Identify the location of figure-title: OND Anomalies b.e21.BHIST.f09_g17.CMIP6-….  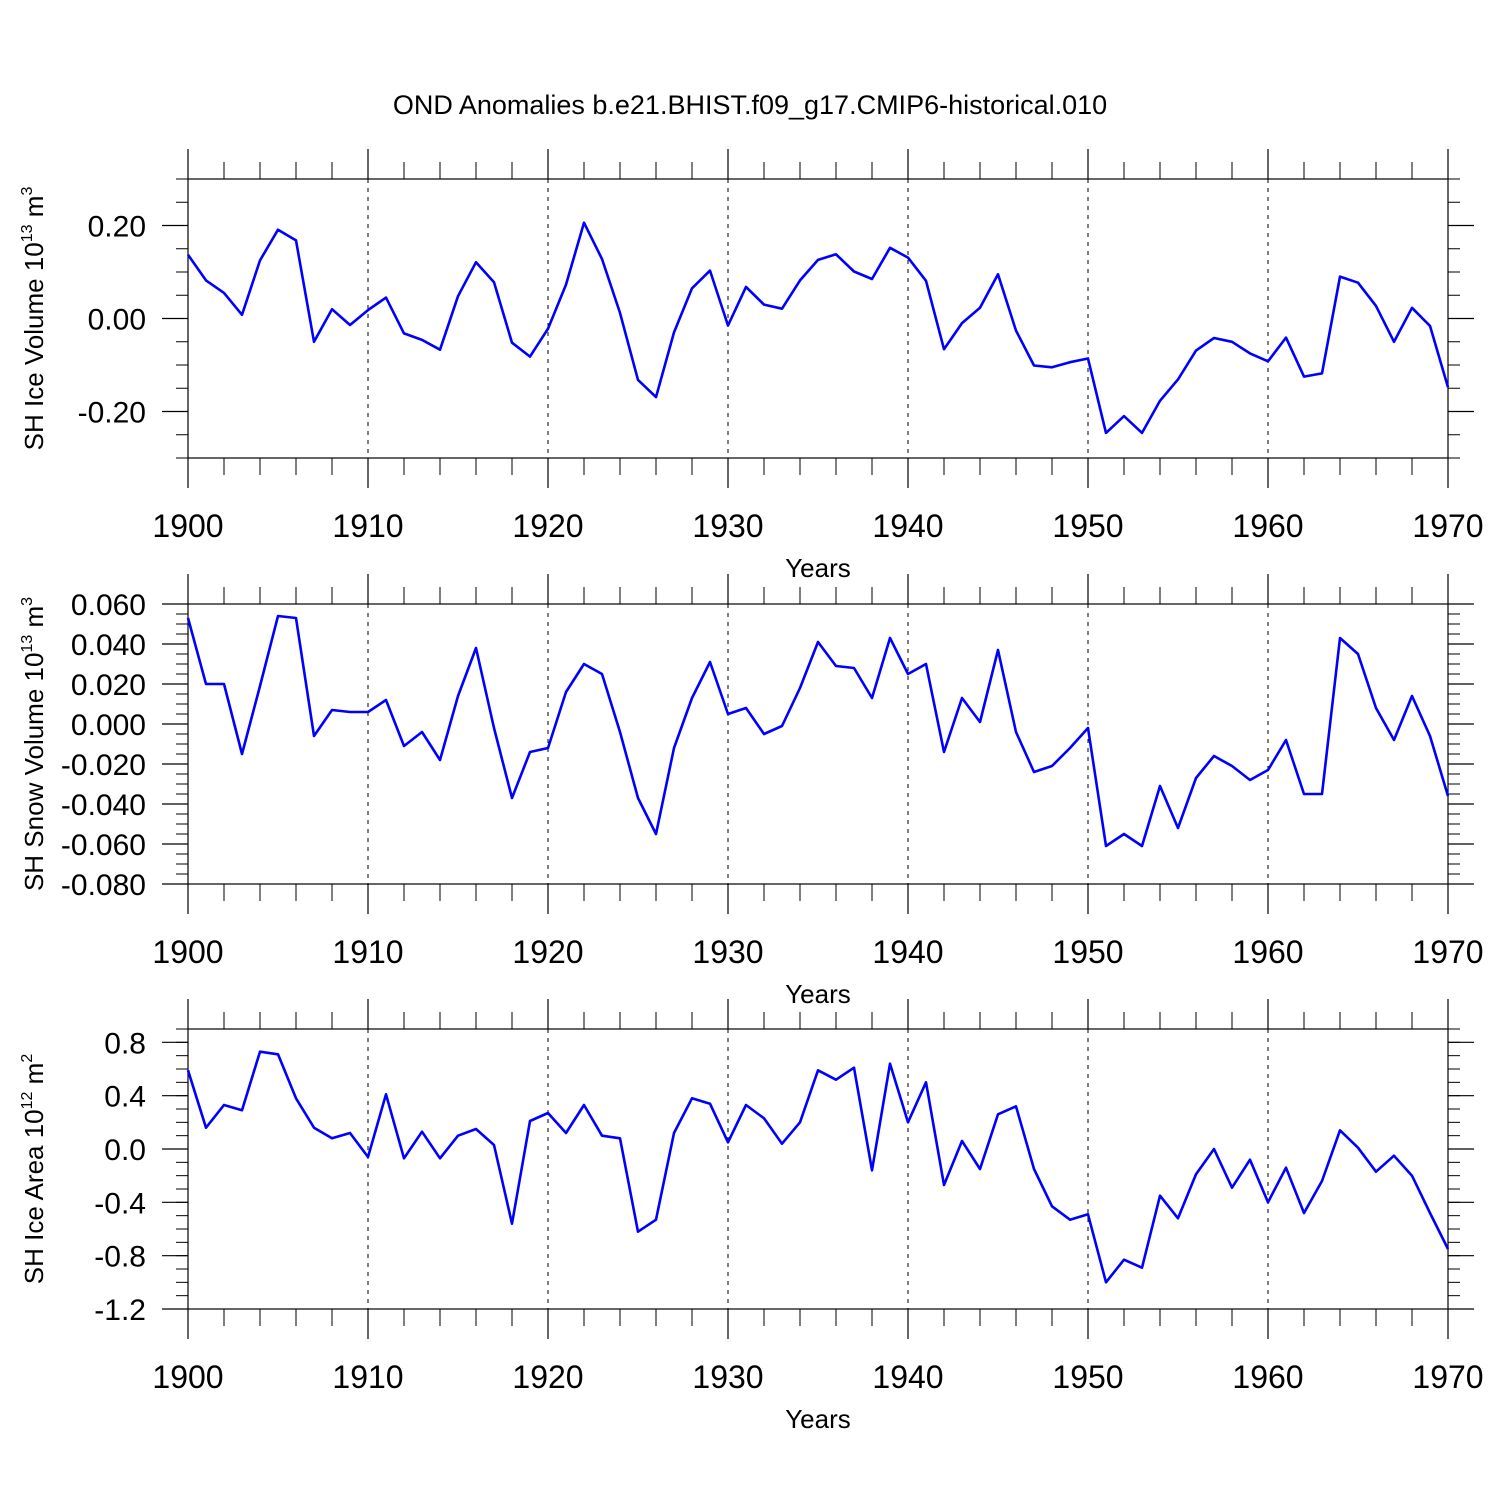
(750, 105).